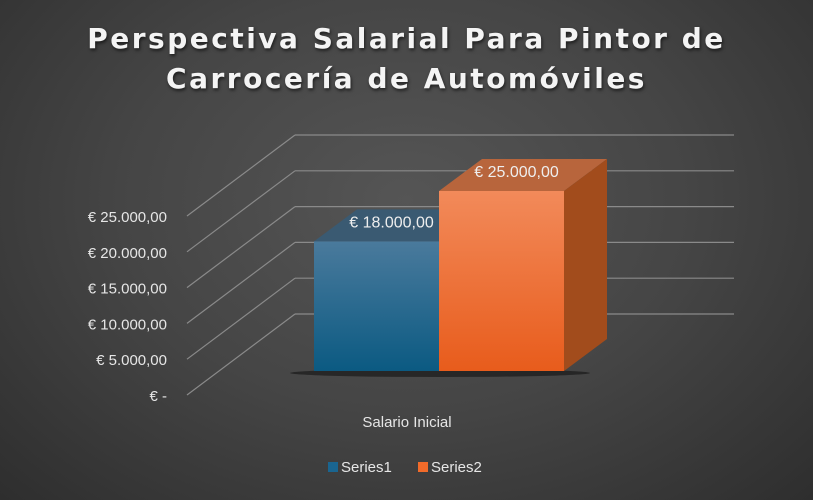  Describe the element at coordinates (406, 78) in the screenshot. I see `chart-title-line-2: Carrocería de Automóviles` at that location.